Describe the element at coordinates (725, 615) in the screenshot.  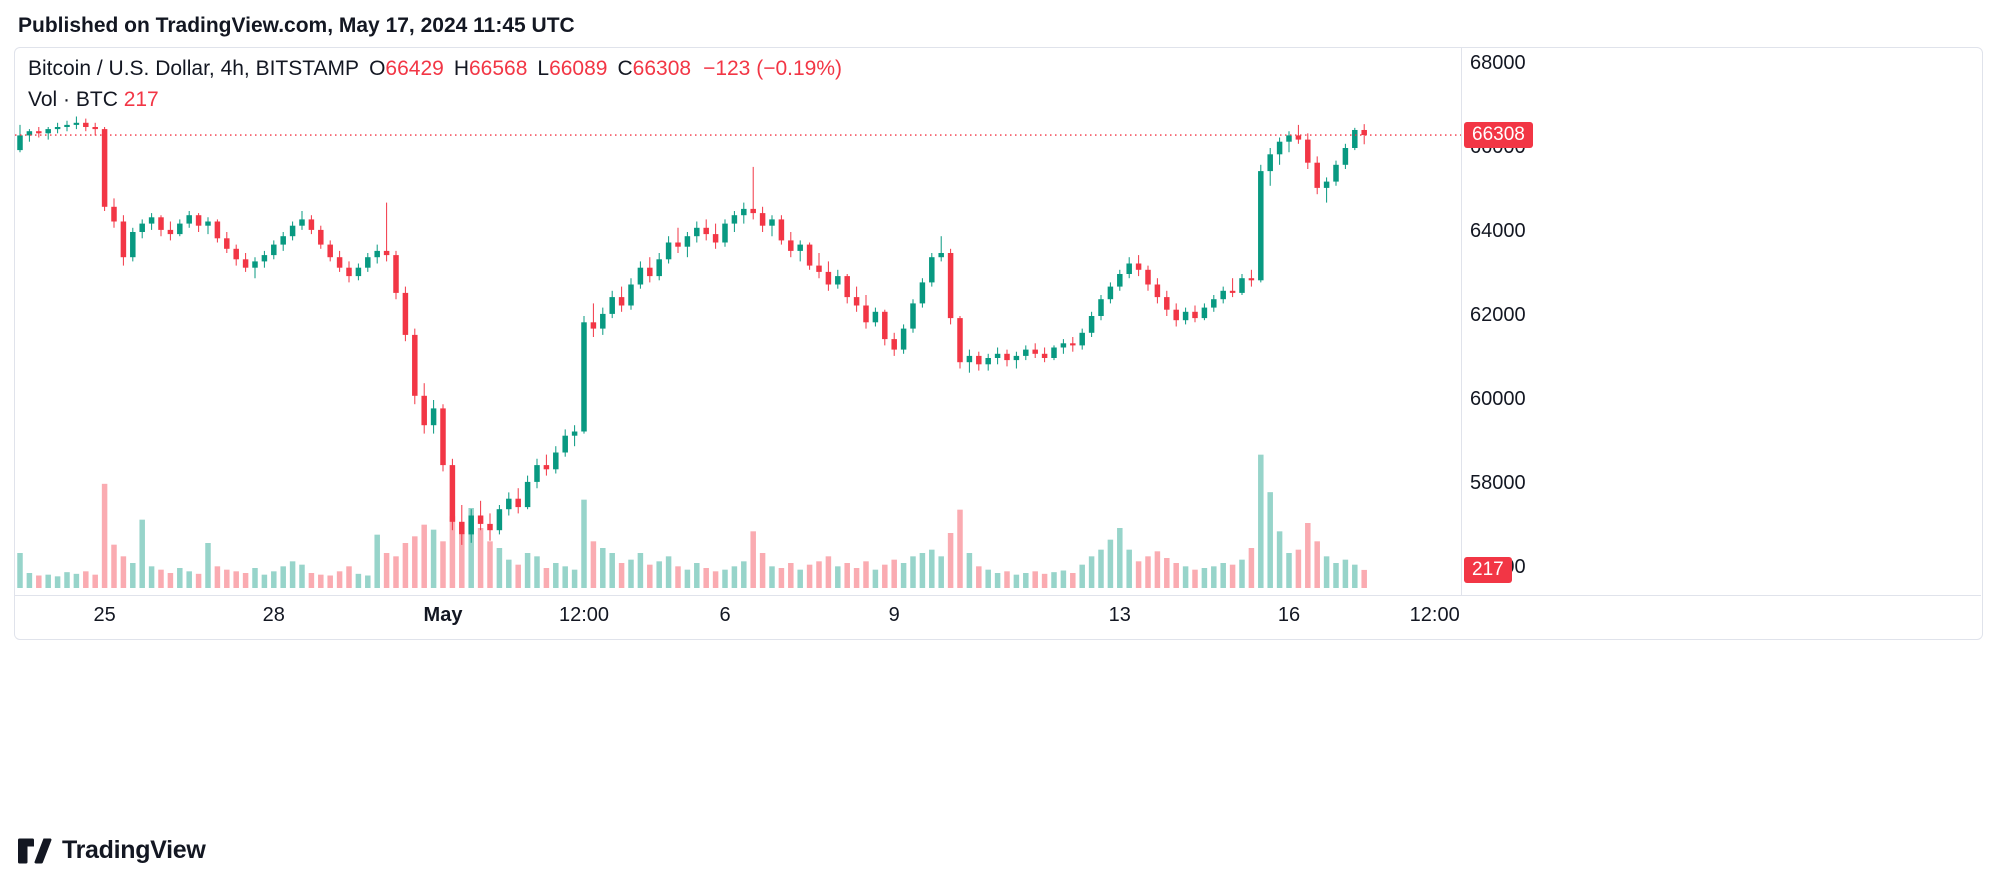
I see `time-axis-label: 6` at that location.